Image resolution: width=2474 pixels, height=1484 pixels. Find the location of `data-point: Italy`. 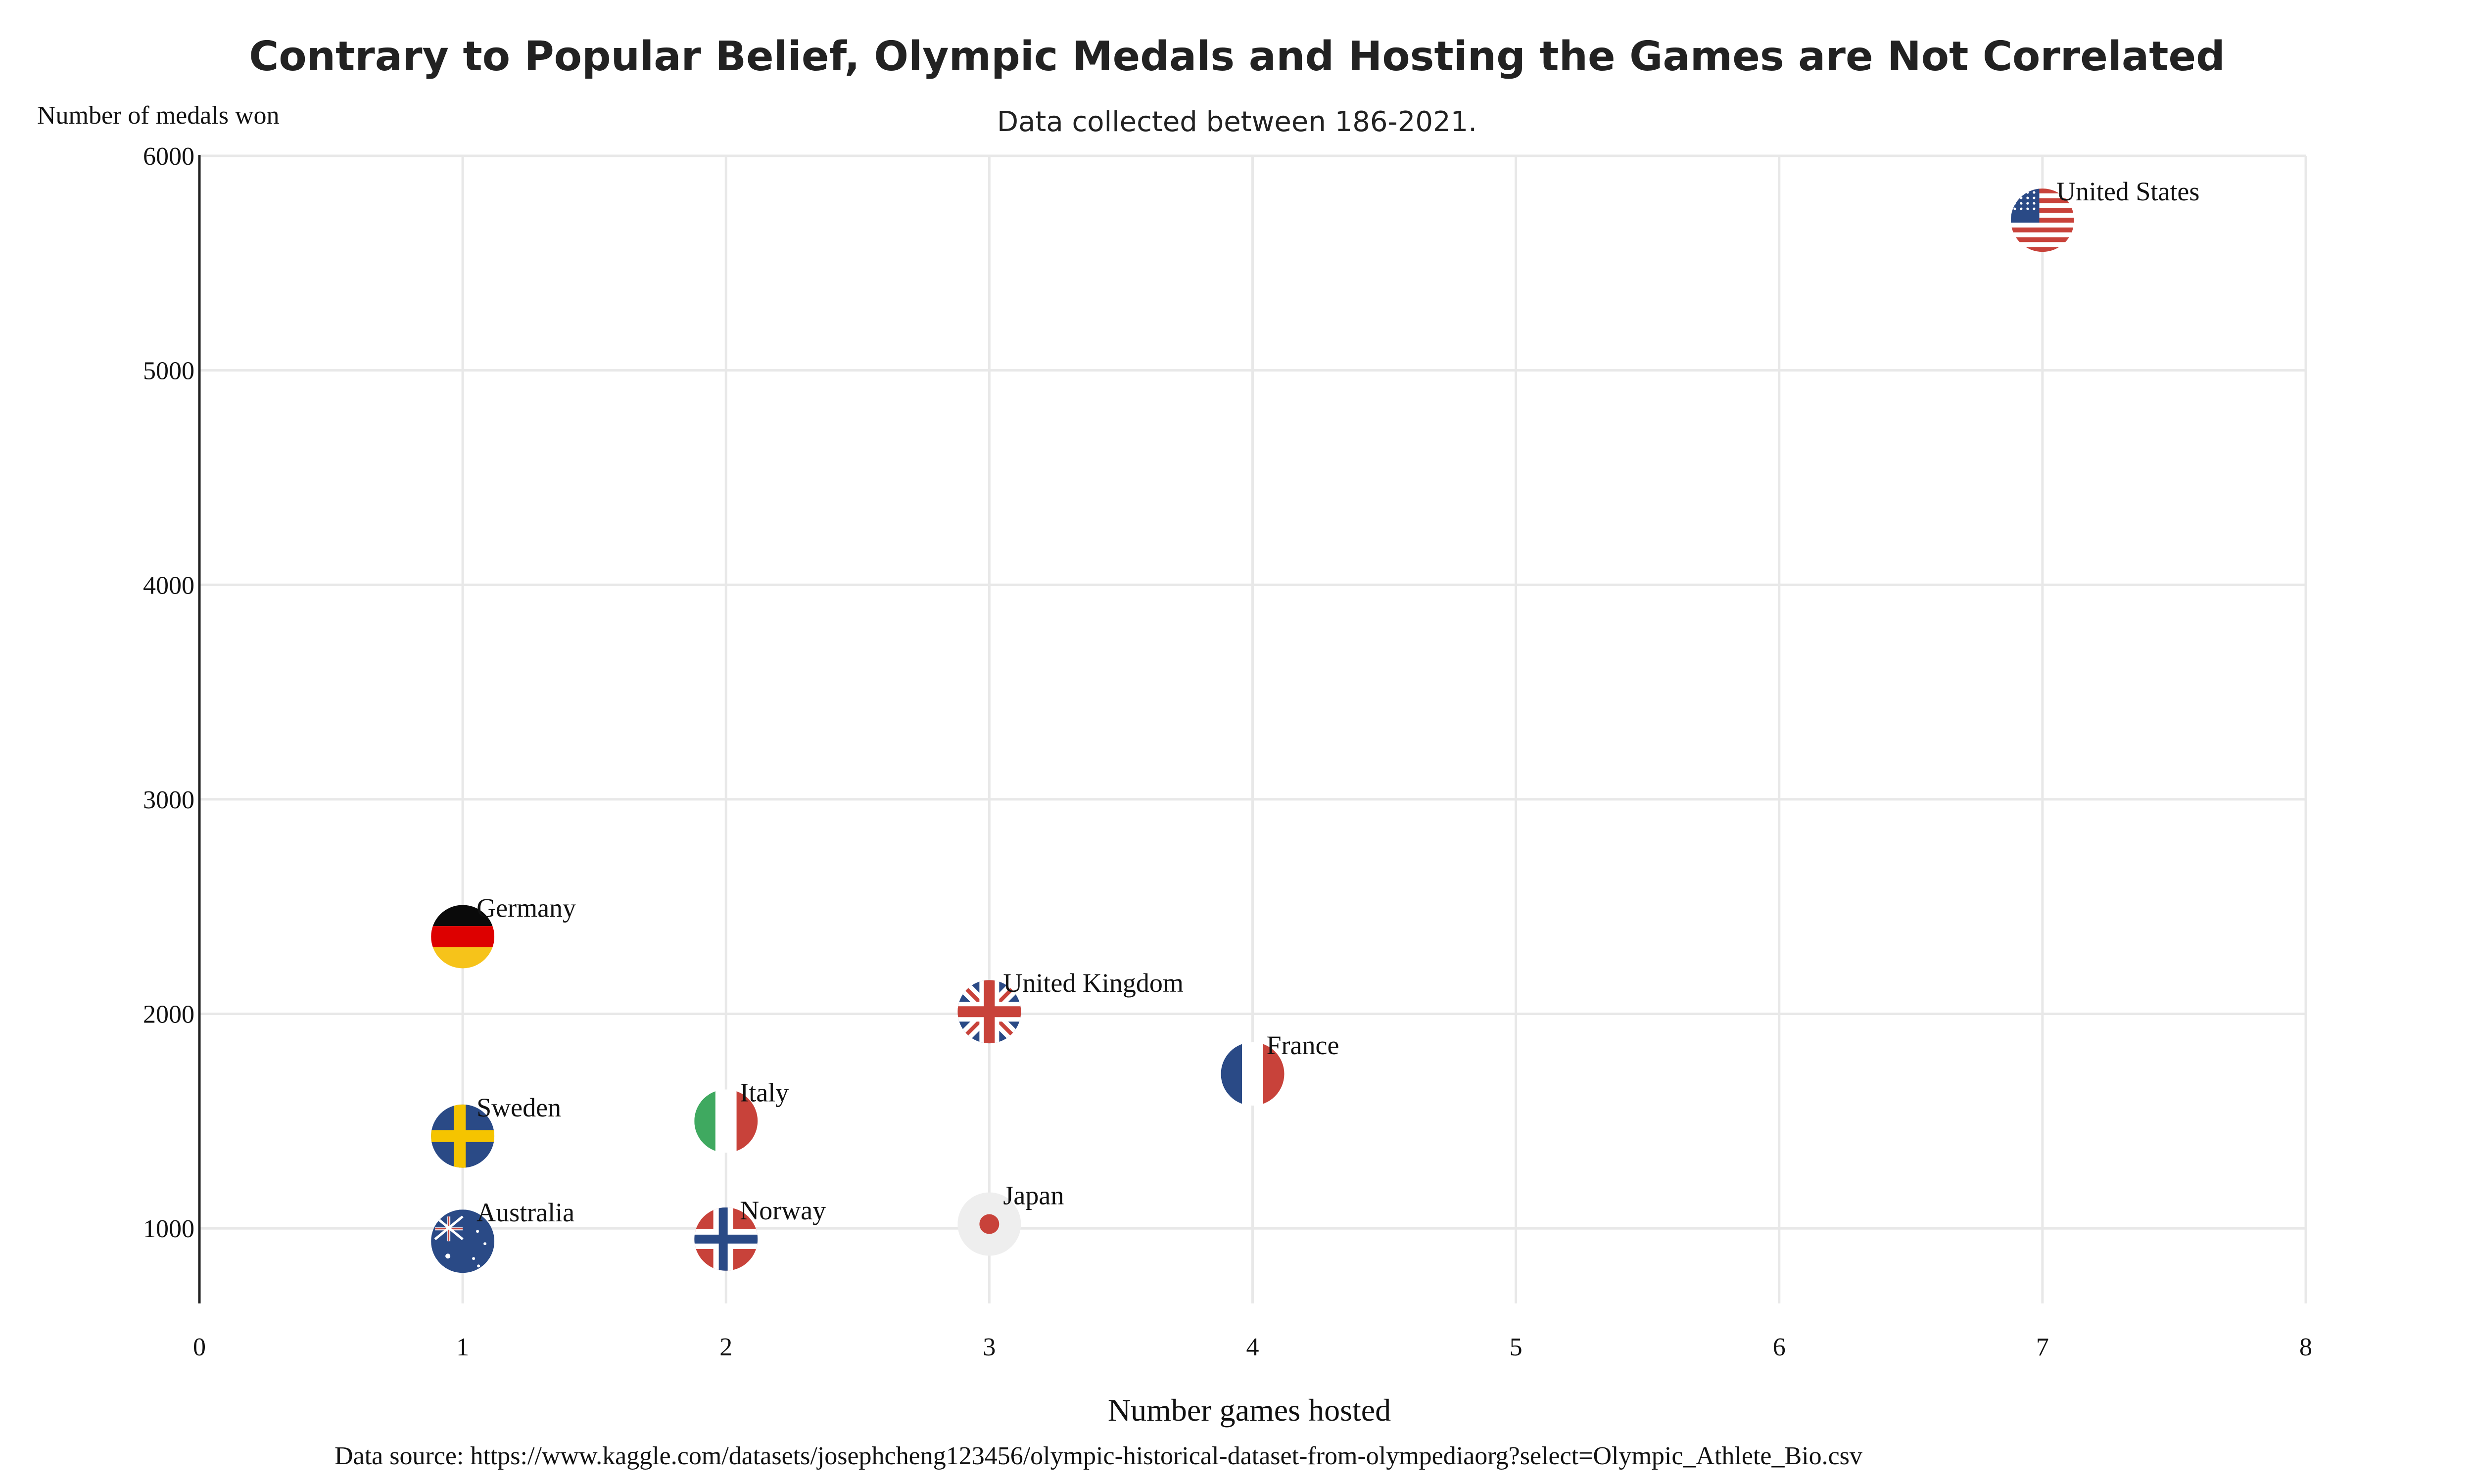

data-point: Italy is located at coordinates (742, 1115).